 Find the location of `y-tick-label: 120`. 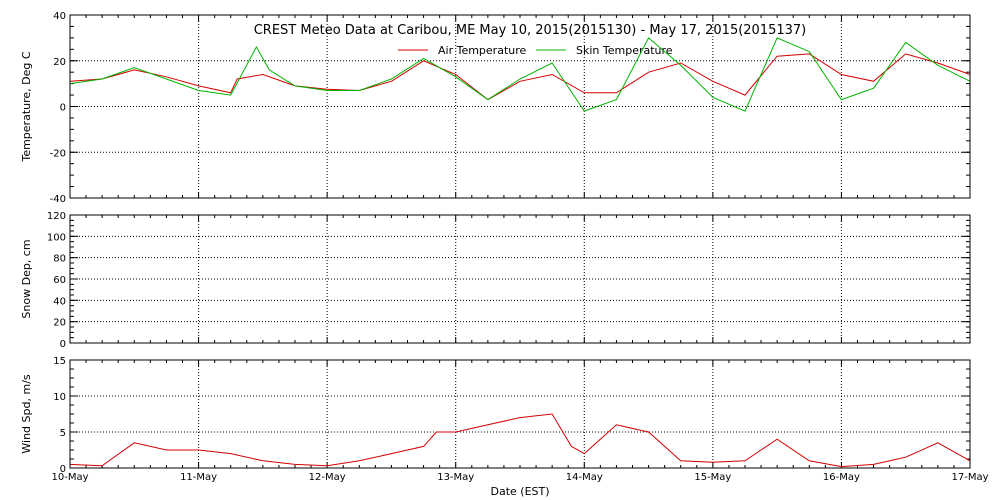

y-tick-label: 120 is located at coordinates (56, 216).